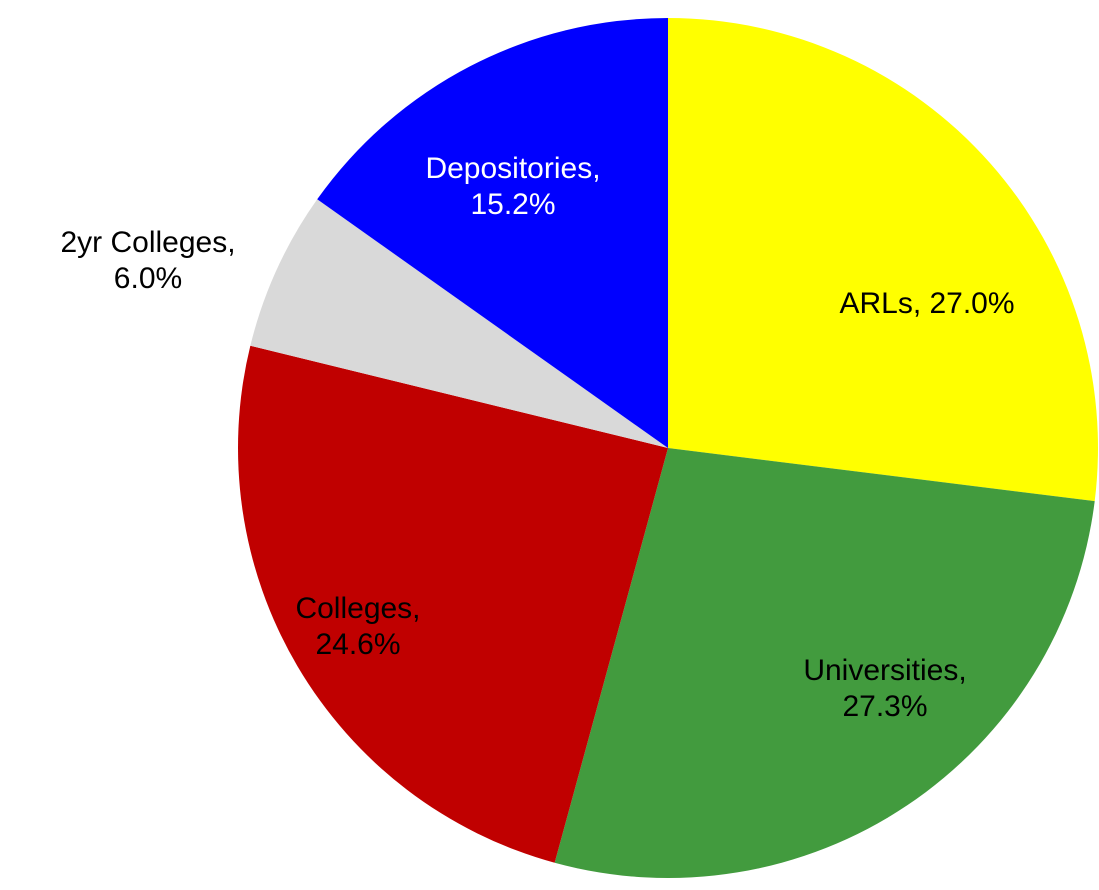  Describe the element at coordinates (926, 303) in the screenshot. I see `data-label: ARLs, 27.0%` at that location.